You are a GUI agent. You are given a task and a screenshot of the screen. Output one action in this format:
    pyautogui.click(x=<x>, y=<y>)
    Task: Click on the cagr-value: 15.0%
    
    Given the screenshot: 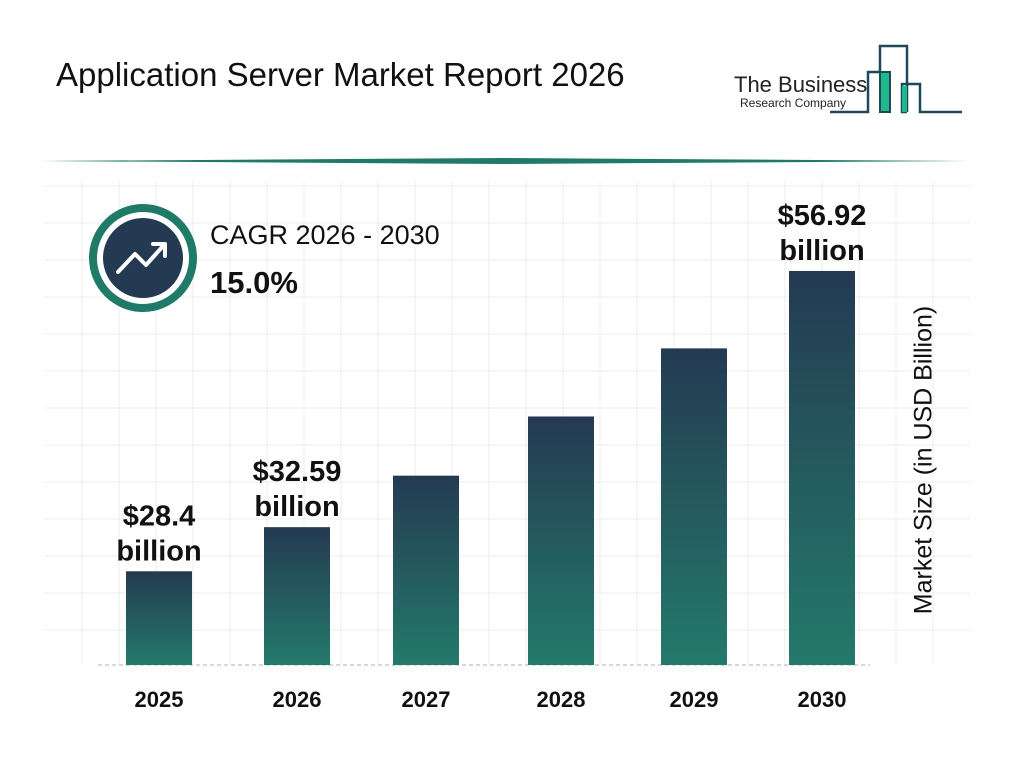 What is the action you would take?
    pyautogui.click(x=254, y=282)
    